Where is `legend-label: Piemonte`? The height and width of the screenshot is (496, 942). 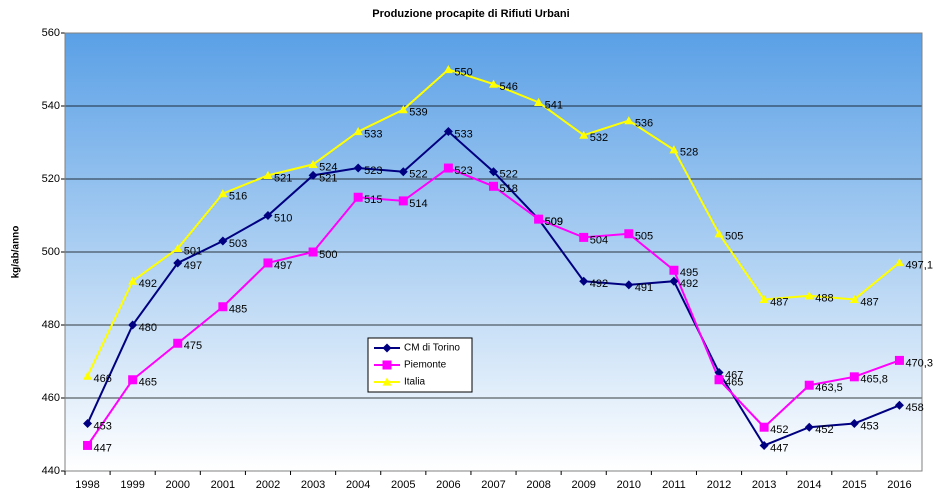
legend-label: Piemonte is located at coordinates (425, 365).